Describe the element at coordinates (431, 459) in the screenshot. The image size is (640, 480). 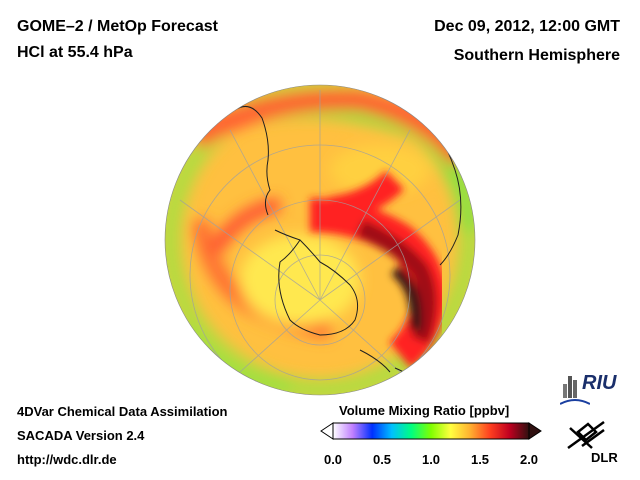
I see `colorbar-tick: 1.0` at that location.